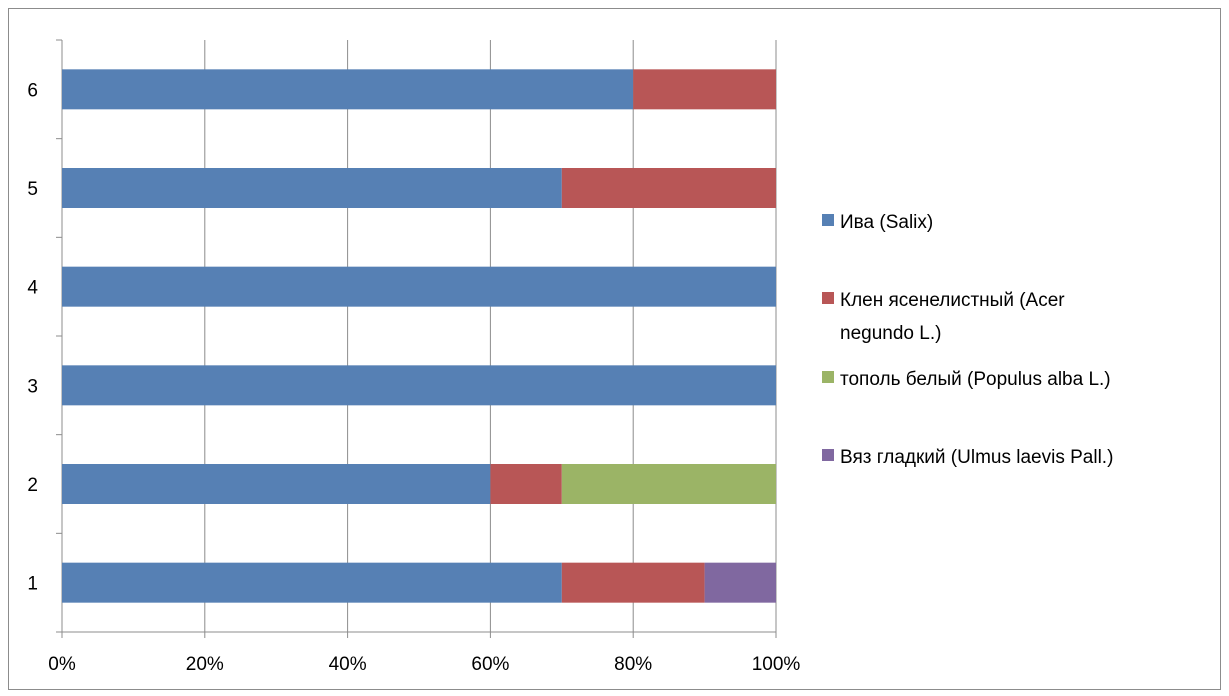  What do you see at coordinates (419, 286) in the screenshot?
I see `bar-segment-cat4-series1` at bounding box center [419, 286].